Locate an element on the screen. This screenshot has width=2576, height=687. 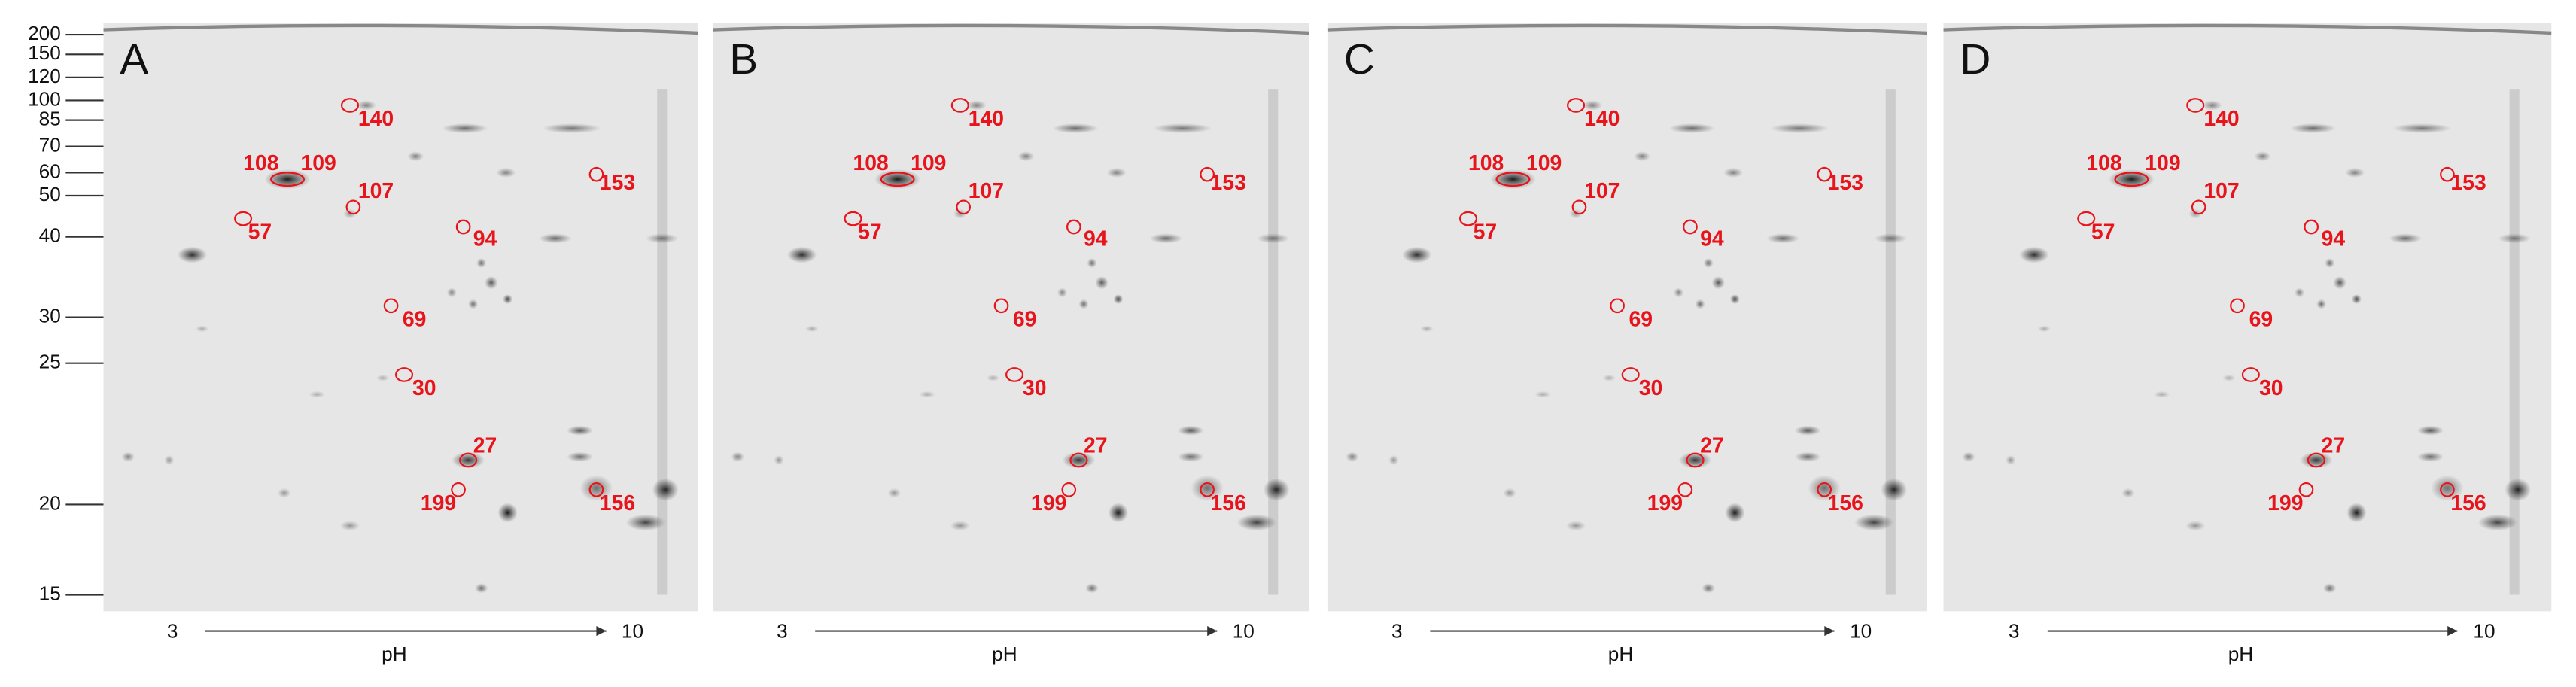
mw-label: 15 is located at coordinates (50, 593).